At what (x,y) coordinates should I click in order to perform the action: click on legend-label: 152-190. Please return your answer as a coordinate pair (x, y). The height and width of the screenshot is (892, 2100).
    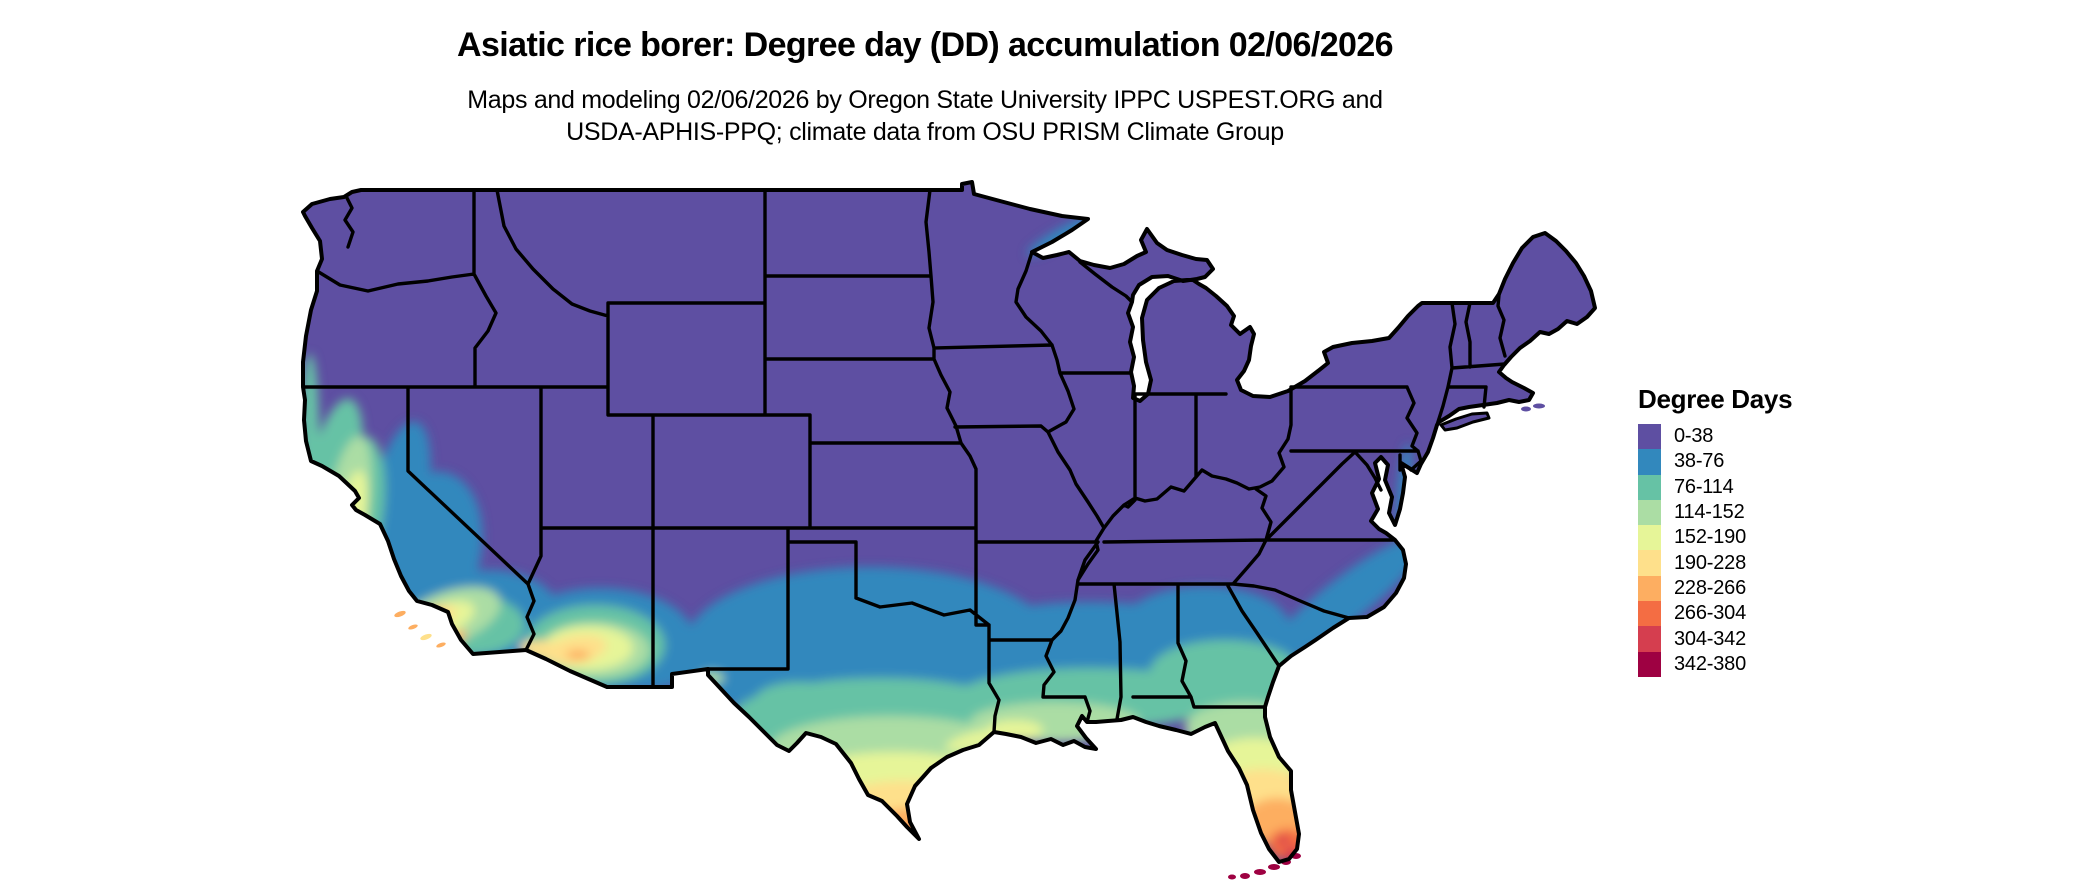
    Looking at the image, I should click on (1710, 537).